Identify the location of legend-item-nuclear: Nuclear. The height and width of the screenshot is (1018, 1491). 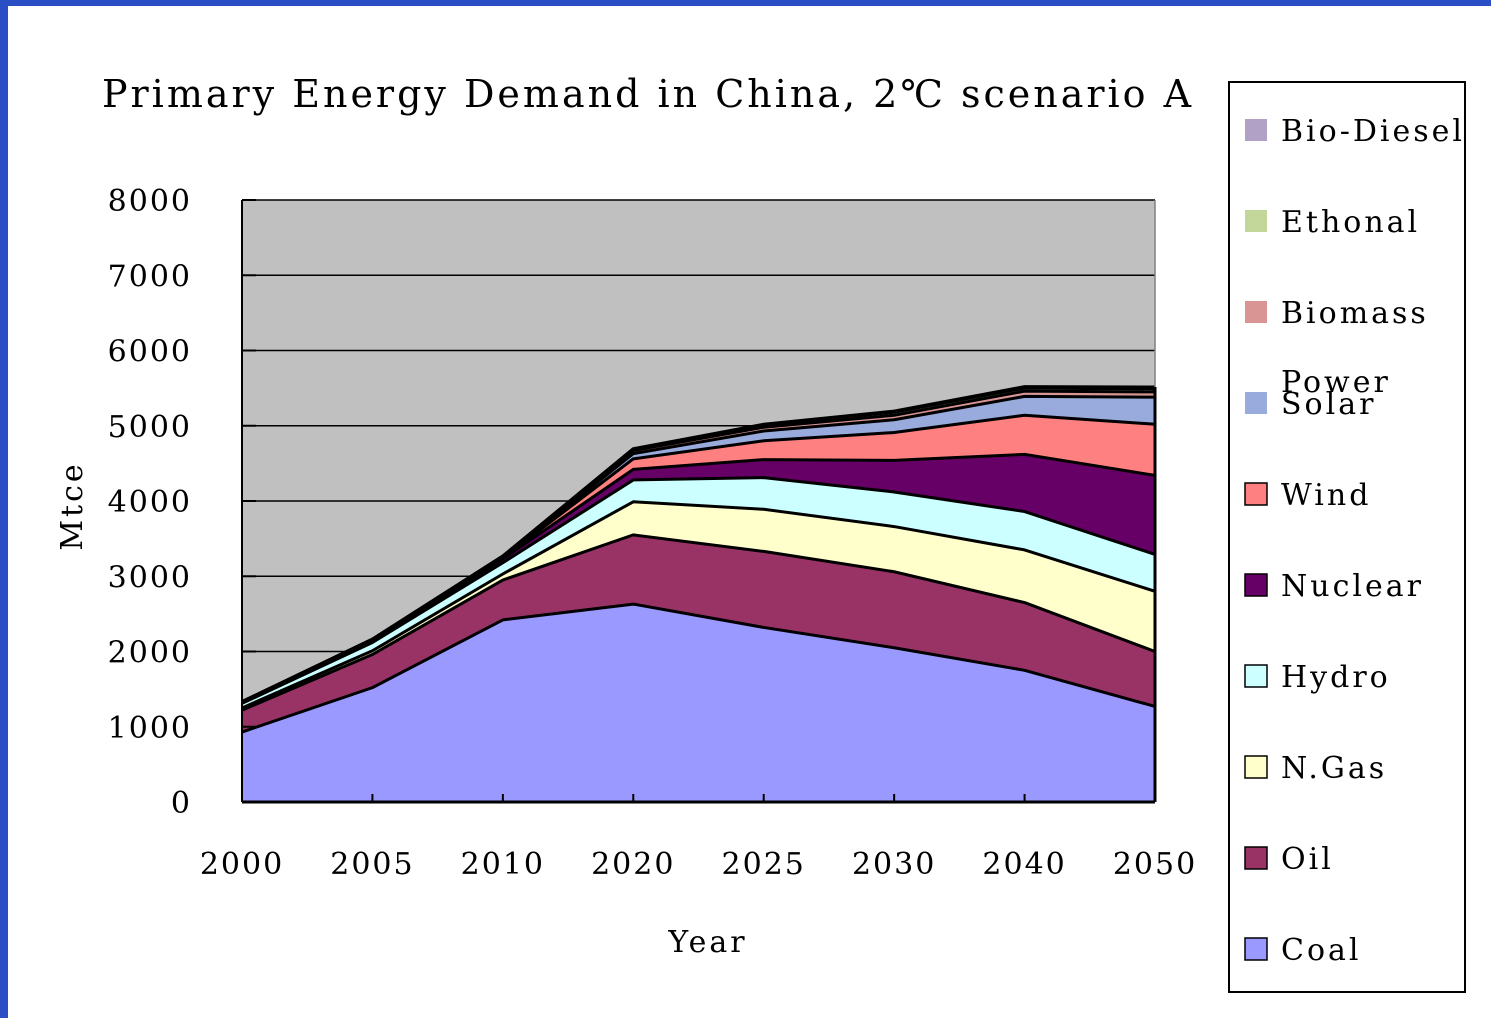
(1334, 586).